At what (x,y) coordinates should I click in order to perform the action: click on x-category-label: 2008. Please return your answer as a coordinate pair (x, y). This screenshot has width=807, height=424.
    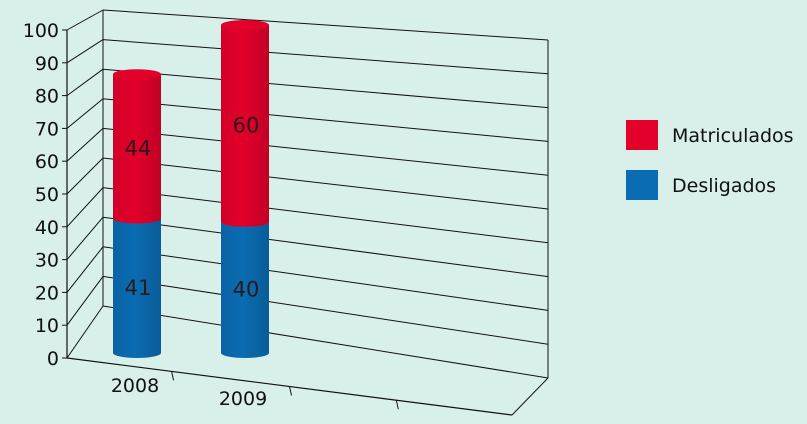
    Looking at the image, I should click on (135, 386).